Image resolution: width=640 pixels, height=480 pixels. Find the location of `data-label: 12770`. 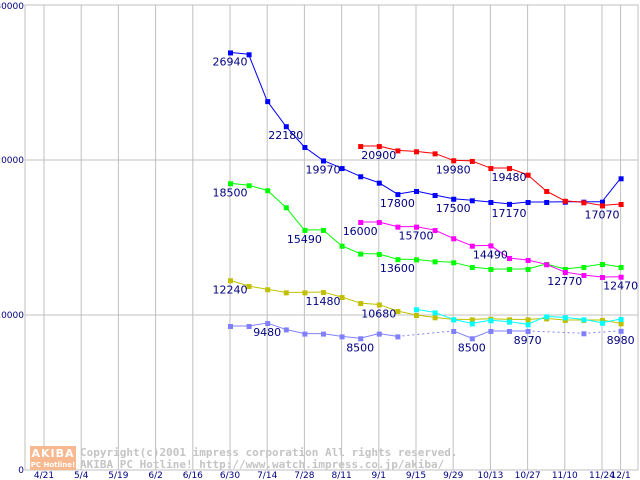

data-label: 12770 is located at coordinates (564, 281).